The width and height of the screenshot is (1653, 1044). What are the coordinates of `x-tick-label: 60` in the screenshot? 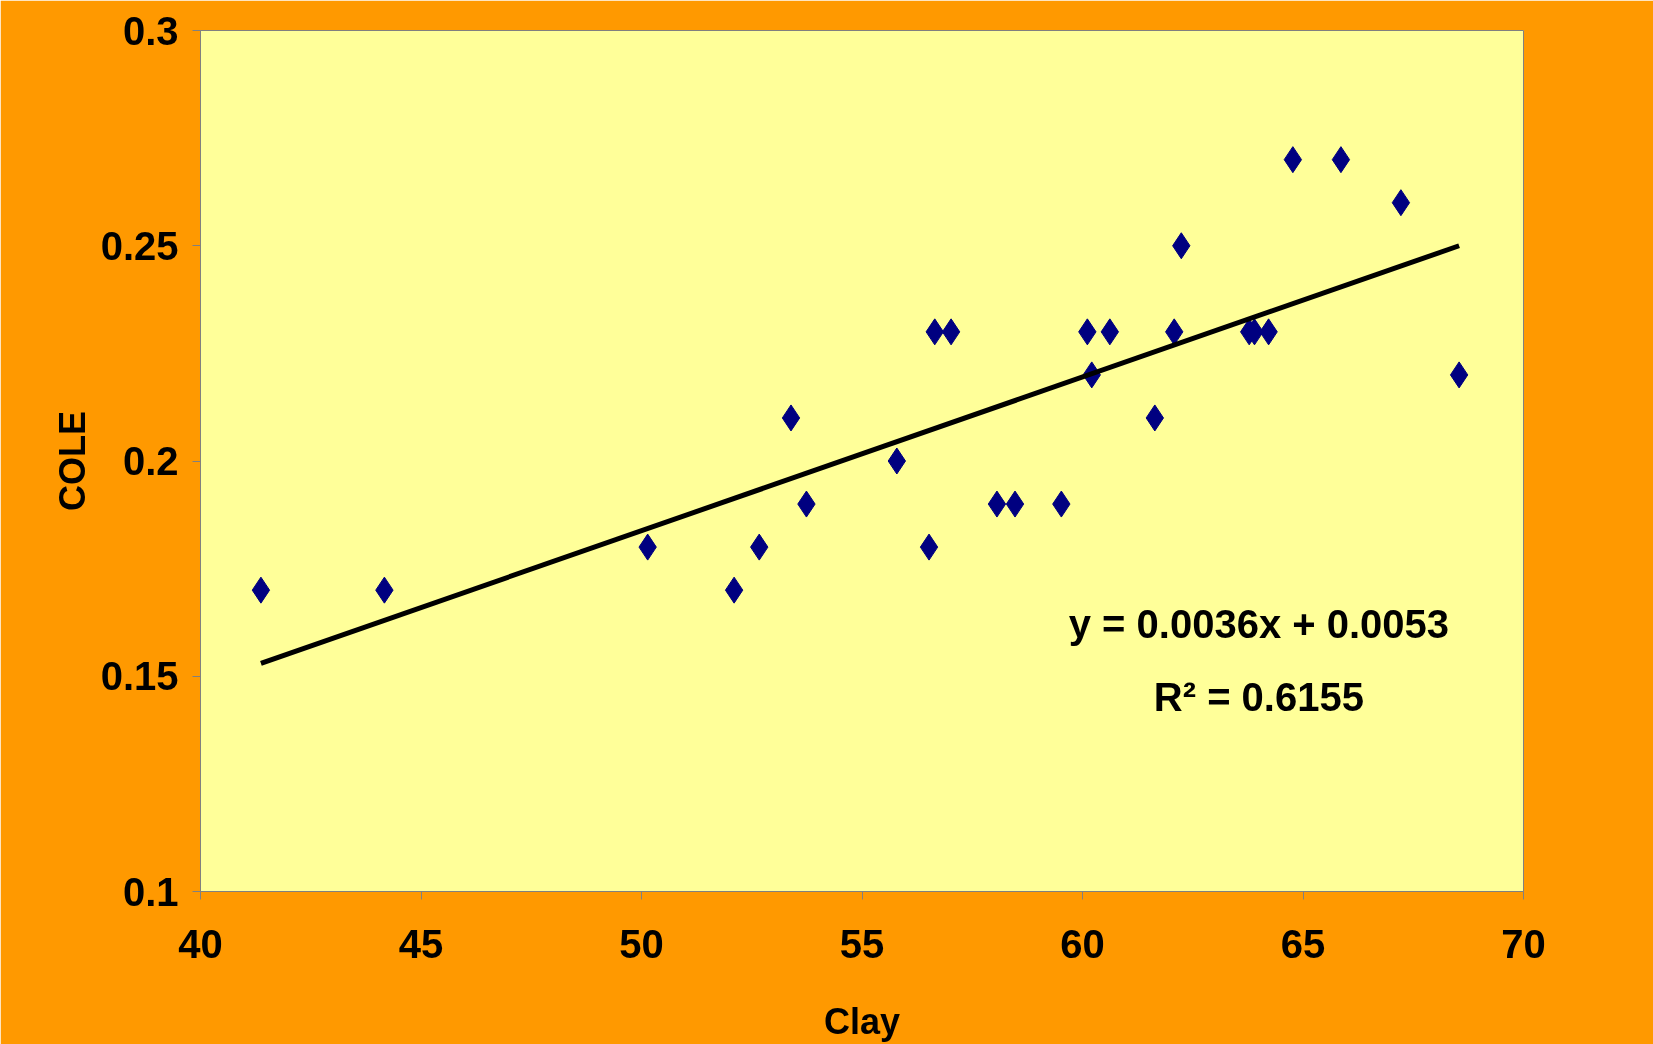 It's located at (1082, 943).